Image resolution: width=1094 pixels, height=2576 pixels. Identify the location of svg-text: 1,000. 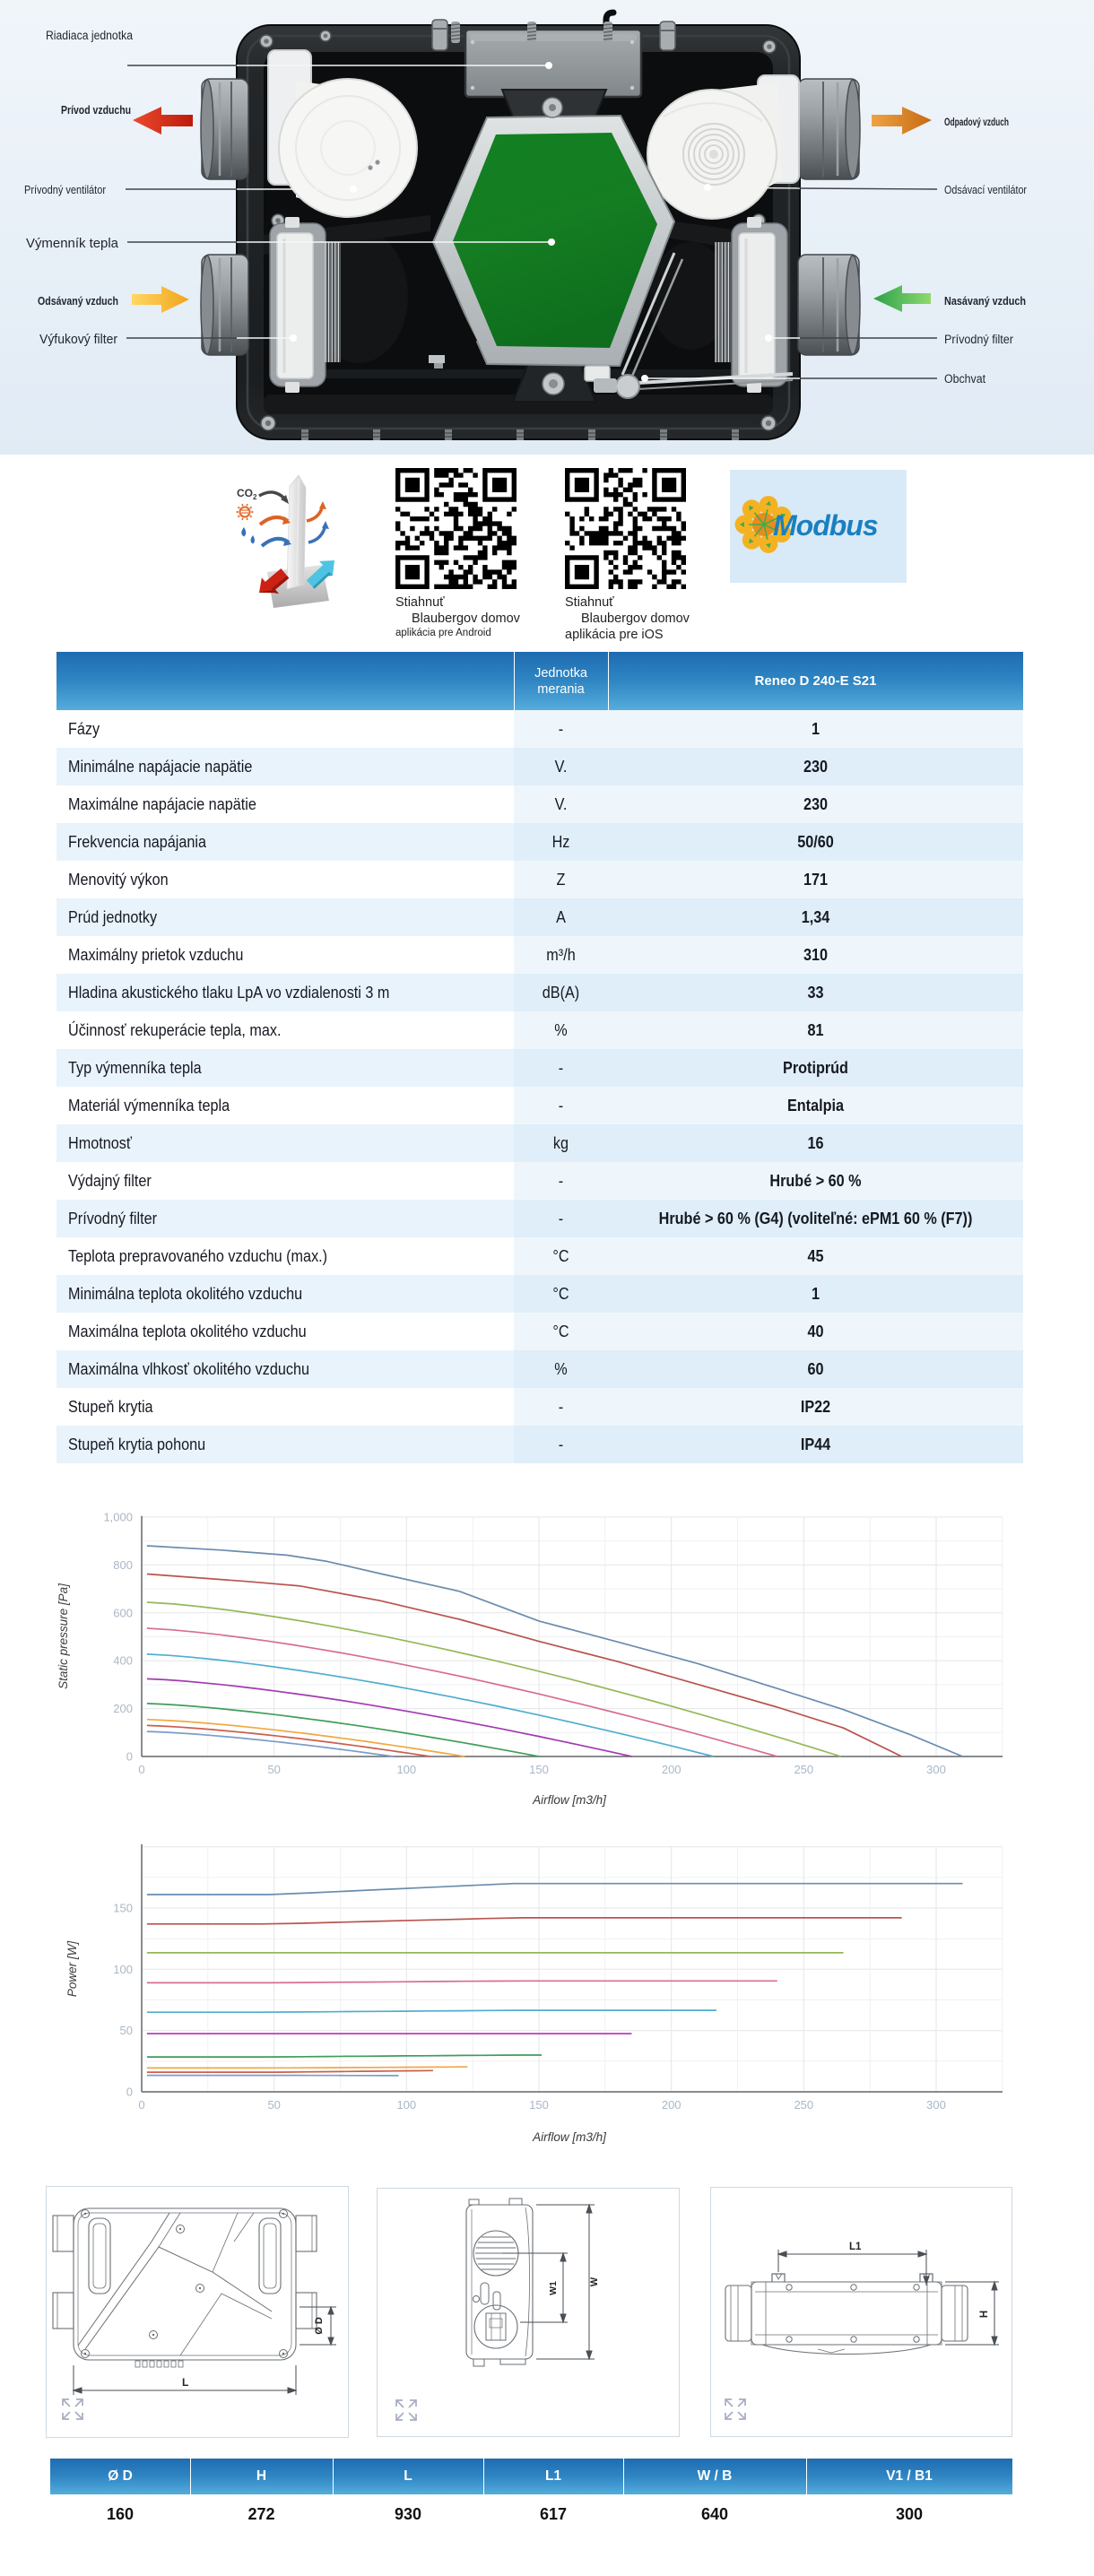
(118, 1517).